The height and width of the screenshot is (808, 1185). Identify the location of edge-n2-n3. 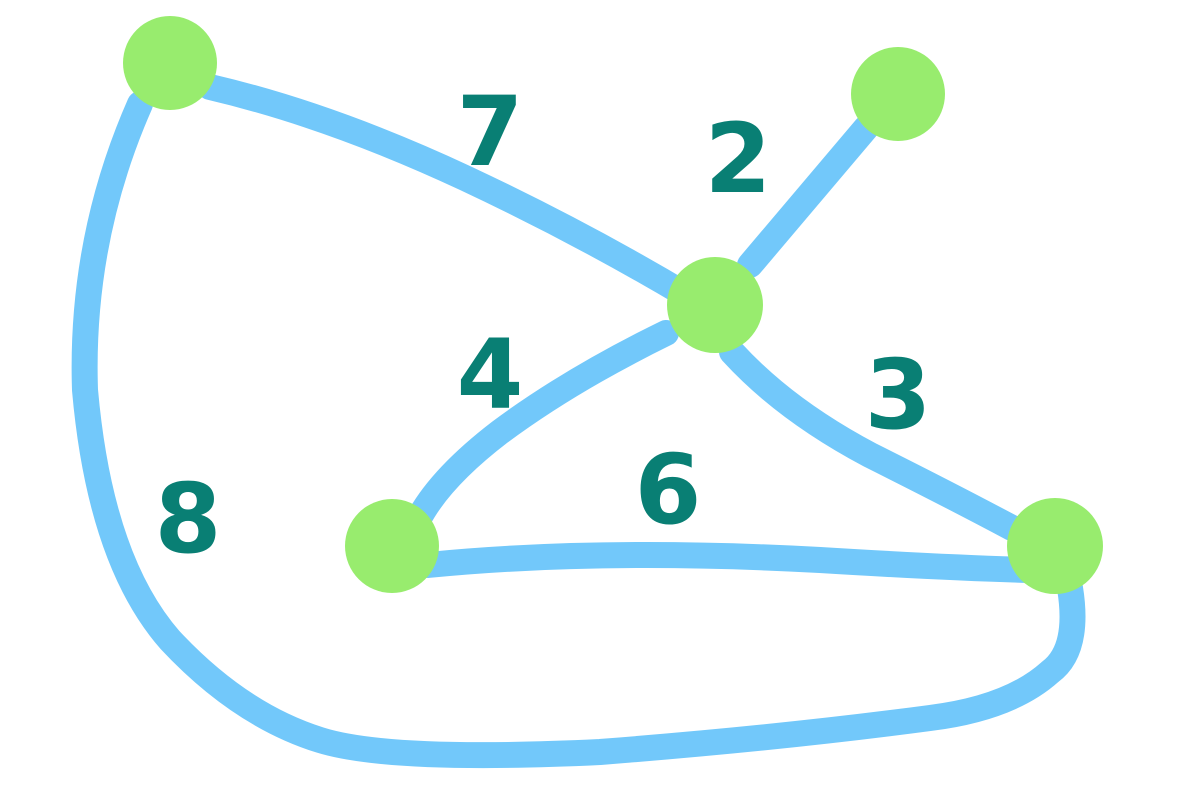
(808, 196).